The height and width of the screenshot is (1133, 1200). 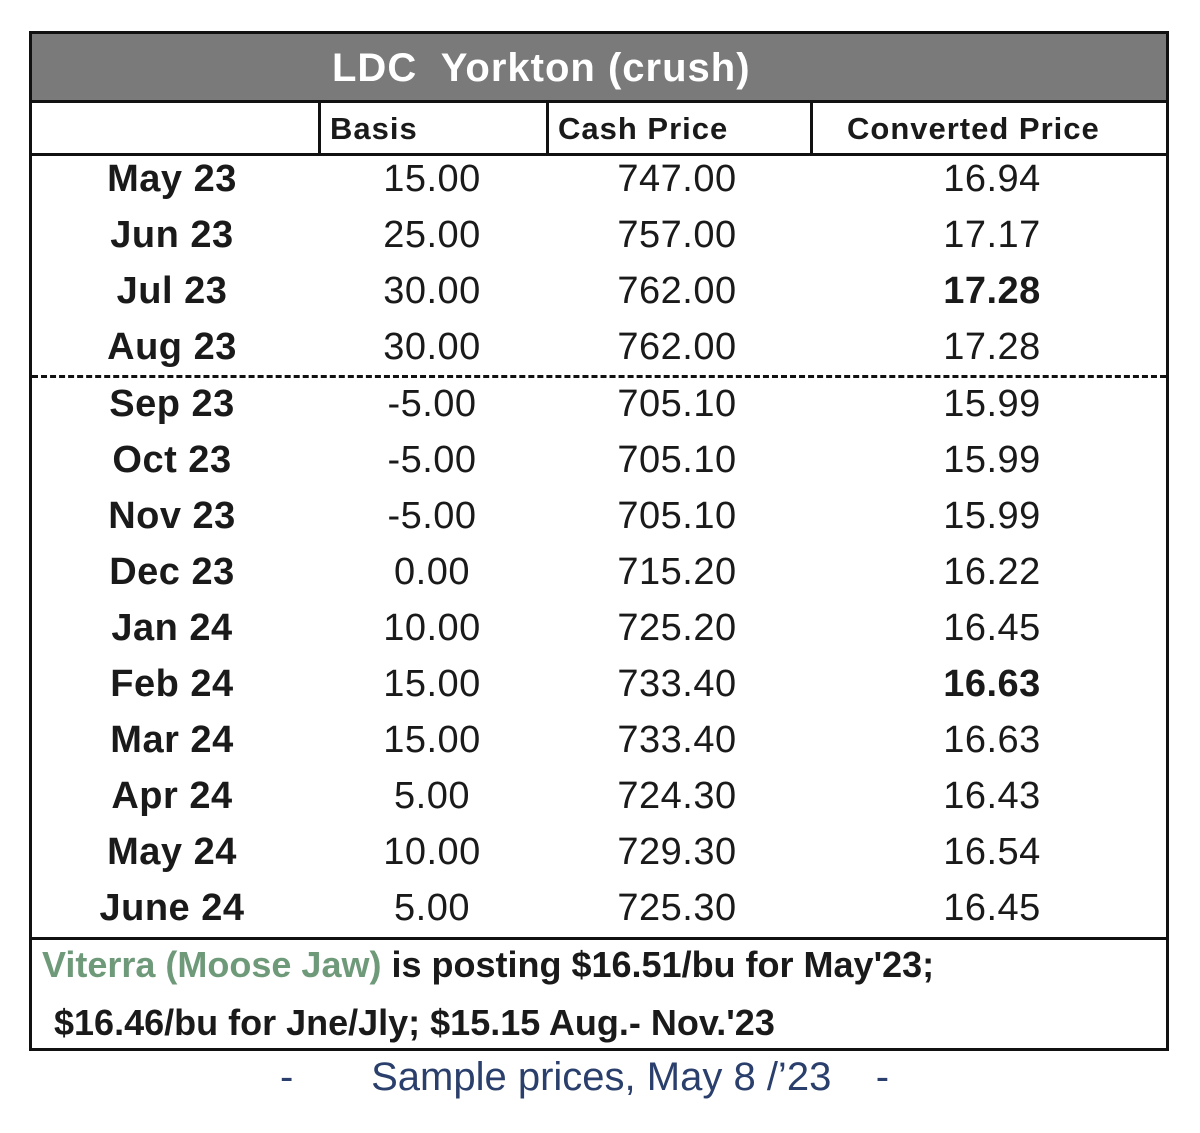 I want to click on table-row: Dec 23 0.00 715.20 16.22, so click(x=599, y=577).